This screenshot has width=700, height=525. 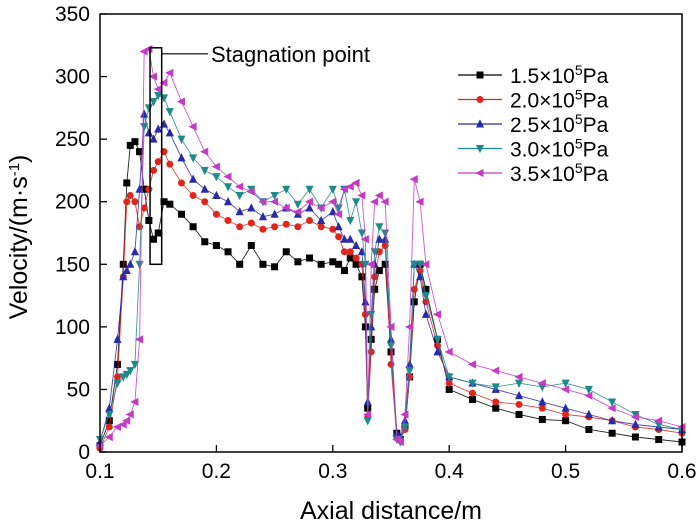 What do you see at coordinates (216, 471) in the screenshot?
I see `x-tick-label: 0.2` at bounding box center [216, 471].